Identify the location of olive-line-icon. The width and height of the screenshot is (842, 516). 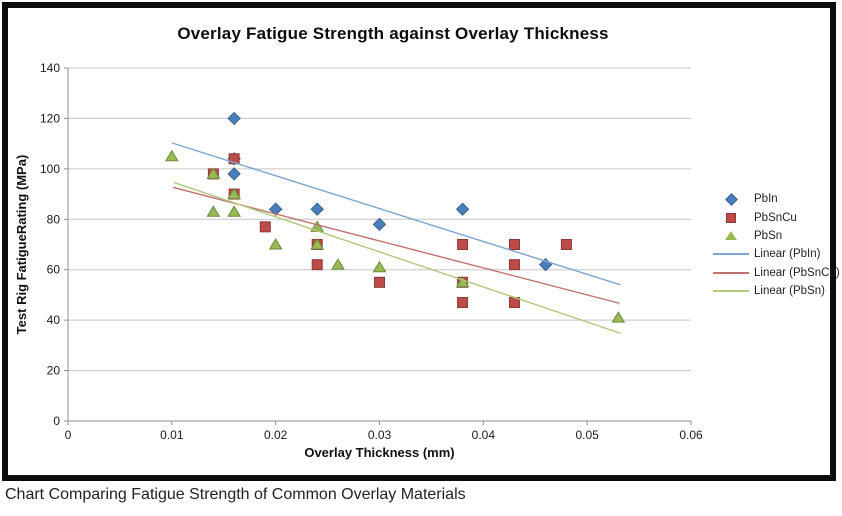
(731, 291).